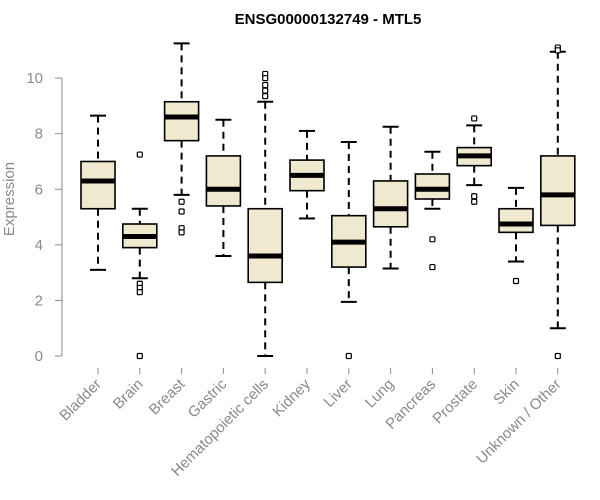 This screenshot has width=600, height=500. What do you see at coordinates (338, 393) in the screenshot?
I see `x-tick-label: Liver` at bounding box center [338, 393].